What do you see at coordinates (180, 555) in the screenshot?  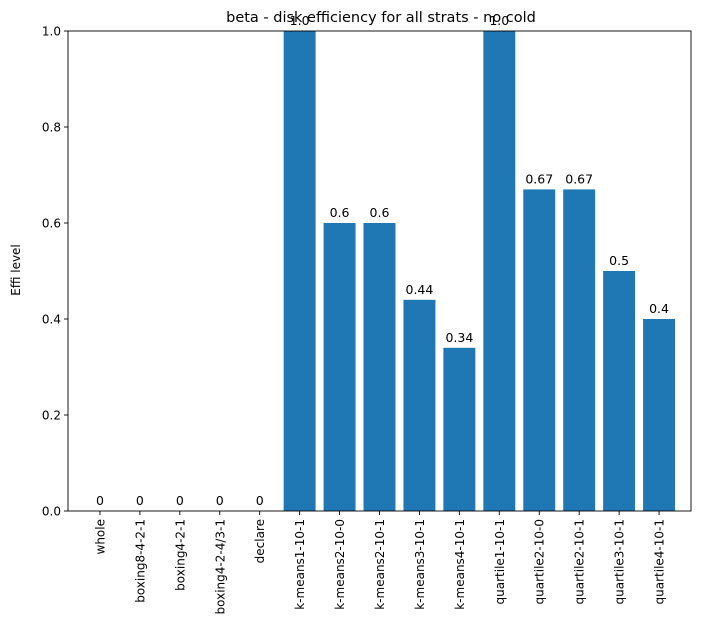 I see `x-tick-label: boxing4-2-1` at bounding box center [180, 555].